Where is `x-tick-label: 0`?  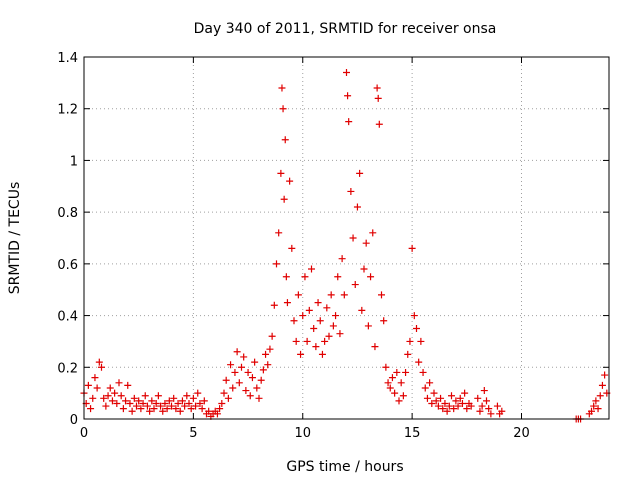
x-tick-label: 0 is located at coordinates (84, 433).